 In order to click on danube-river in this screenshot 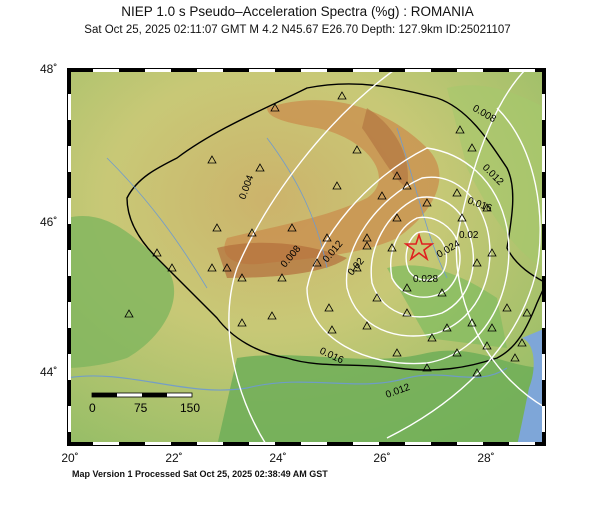, I will do `click(287, 379)`.